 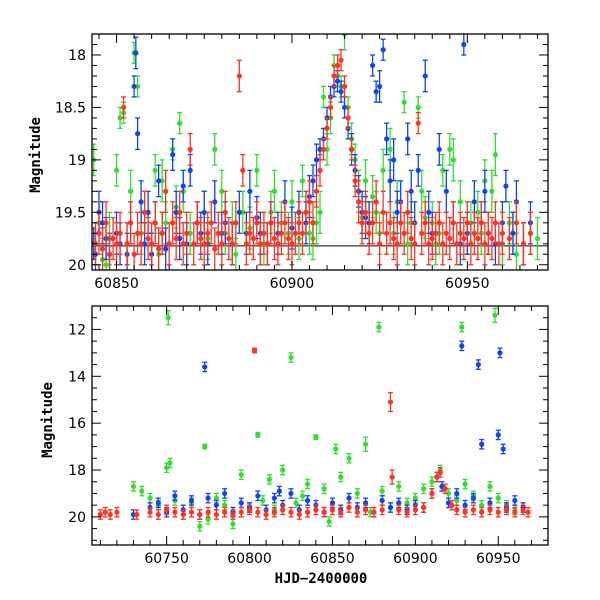 What do you see at coordinates (77, 56) in the screenshot?
I see `top-y-tick-label: 18` at bounding box center [77, 56].